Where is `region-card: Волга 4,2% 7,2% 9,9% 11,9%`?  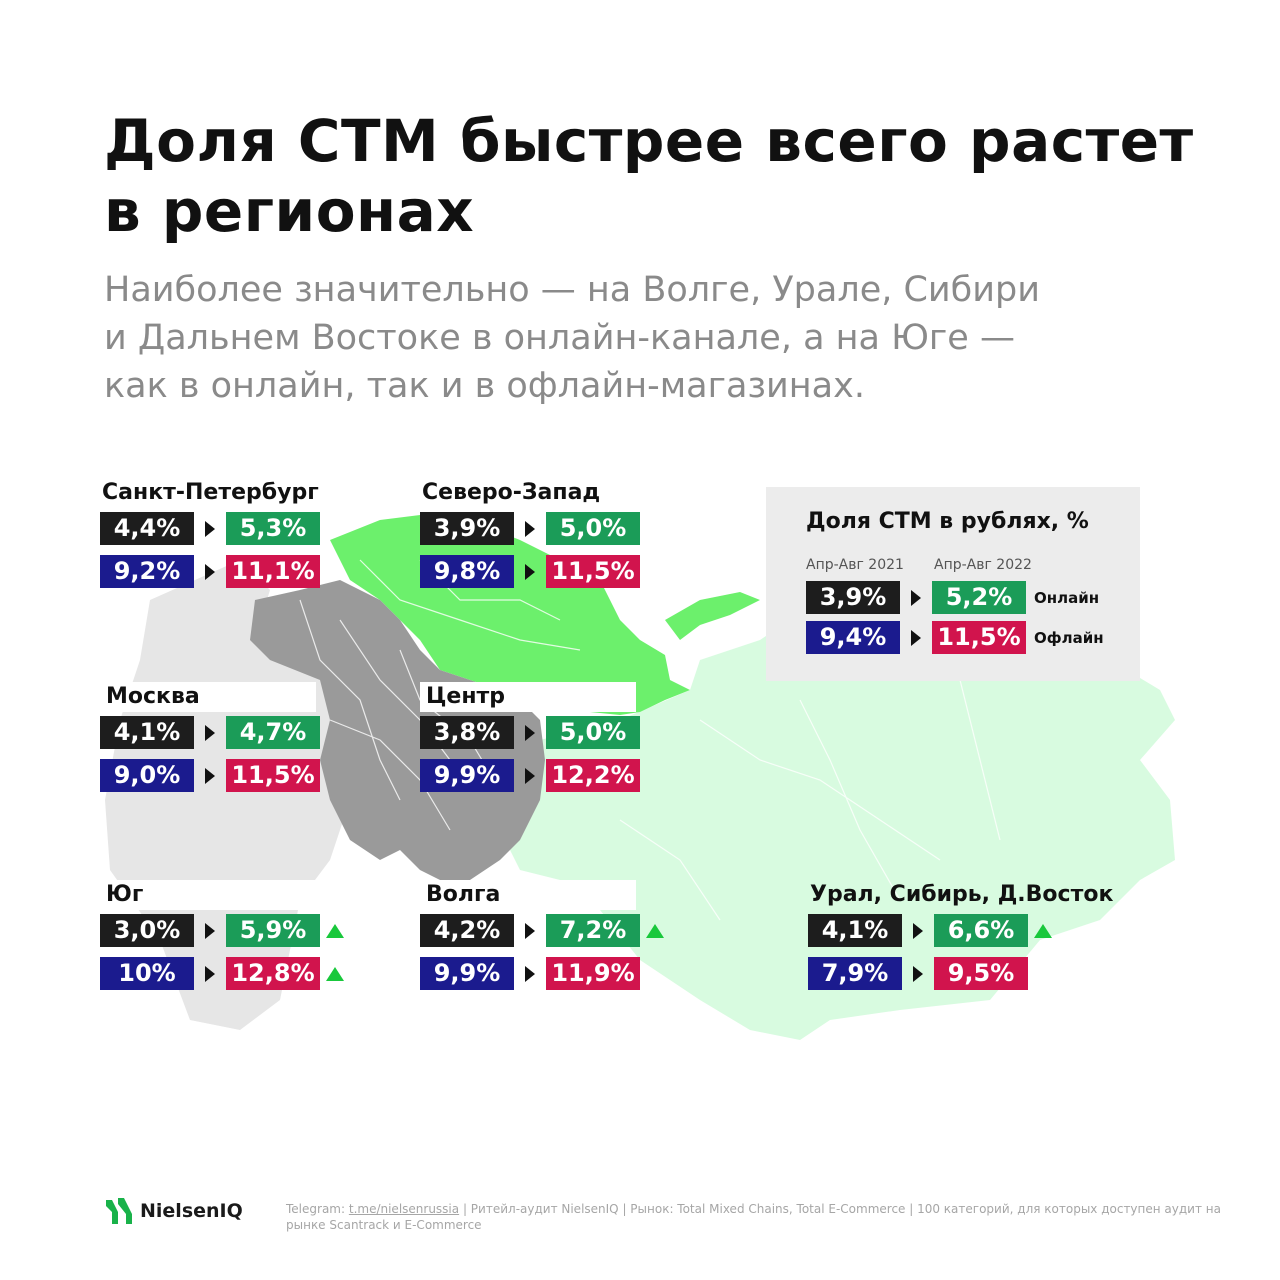
region-card: Волга 4,2% 7,2% 9,9% 11,9% is located at coordinates (545, 940).